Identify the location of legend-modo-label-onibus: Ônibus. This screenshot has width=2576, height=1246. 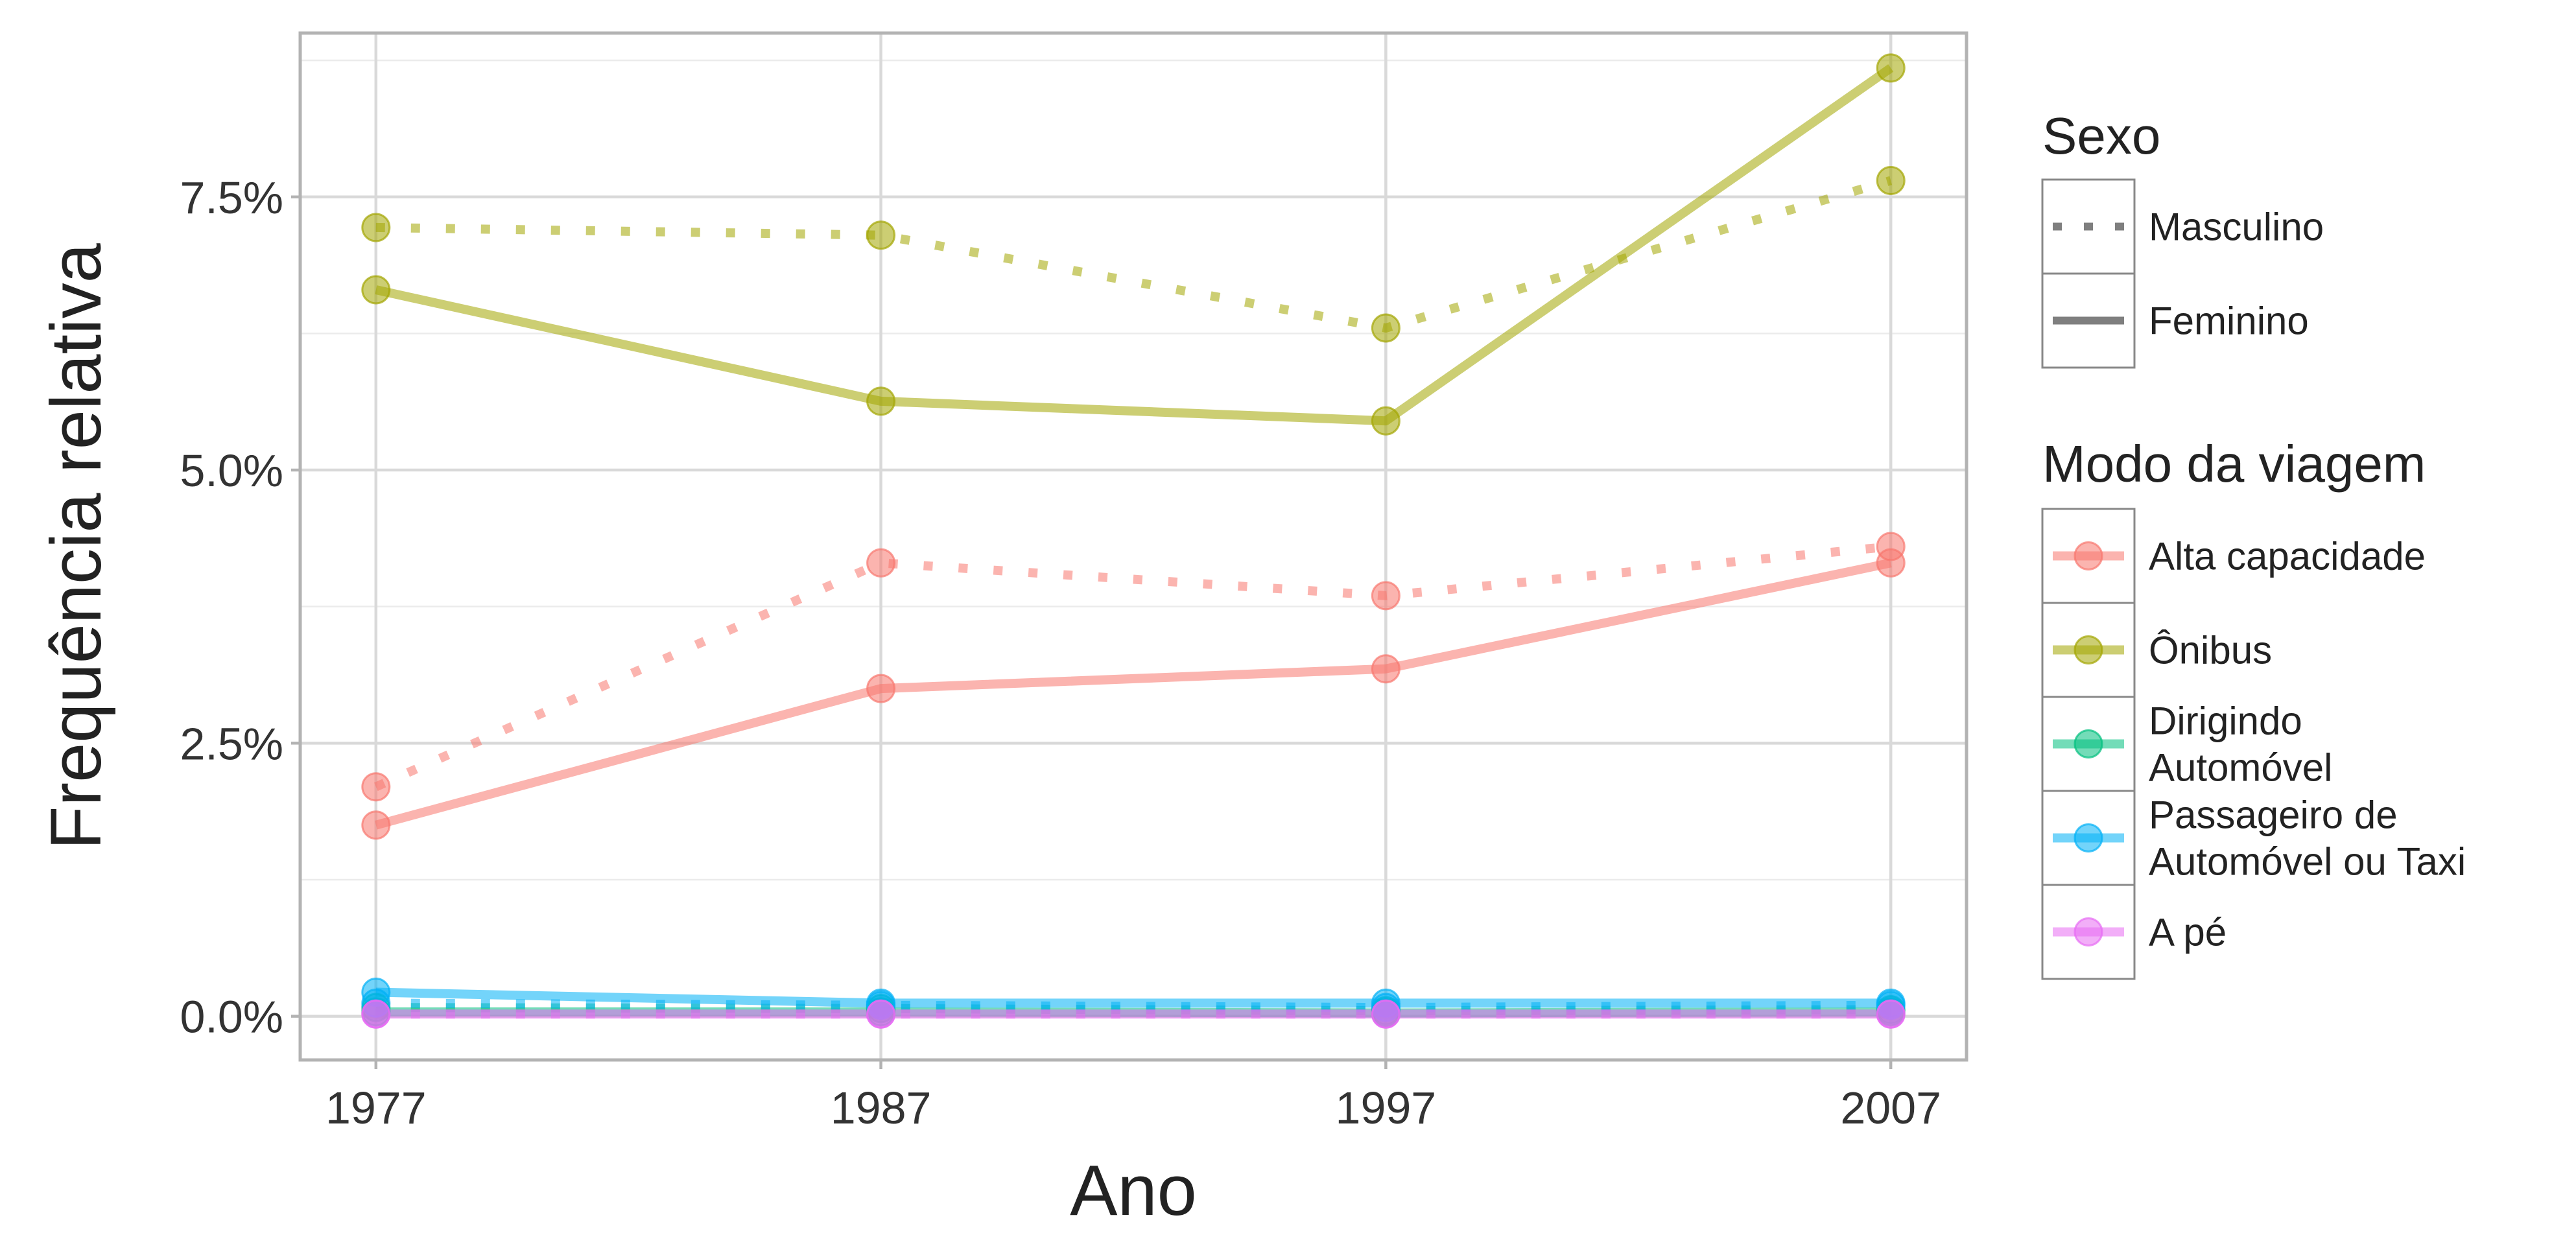
(2210, 650).